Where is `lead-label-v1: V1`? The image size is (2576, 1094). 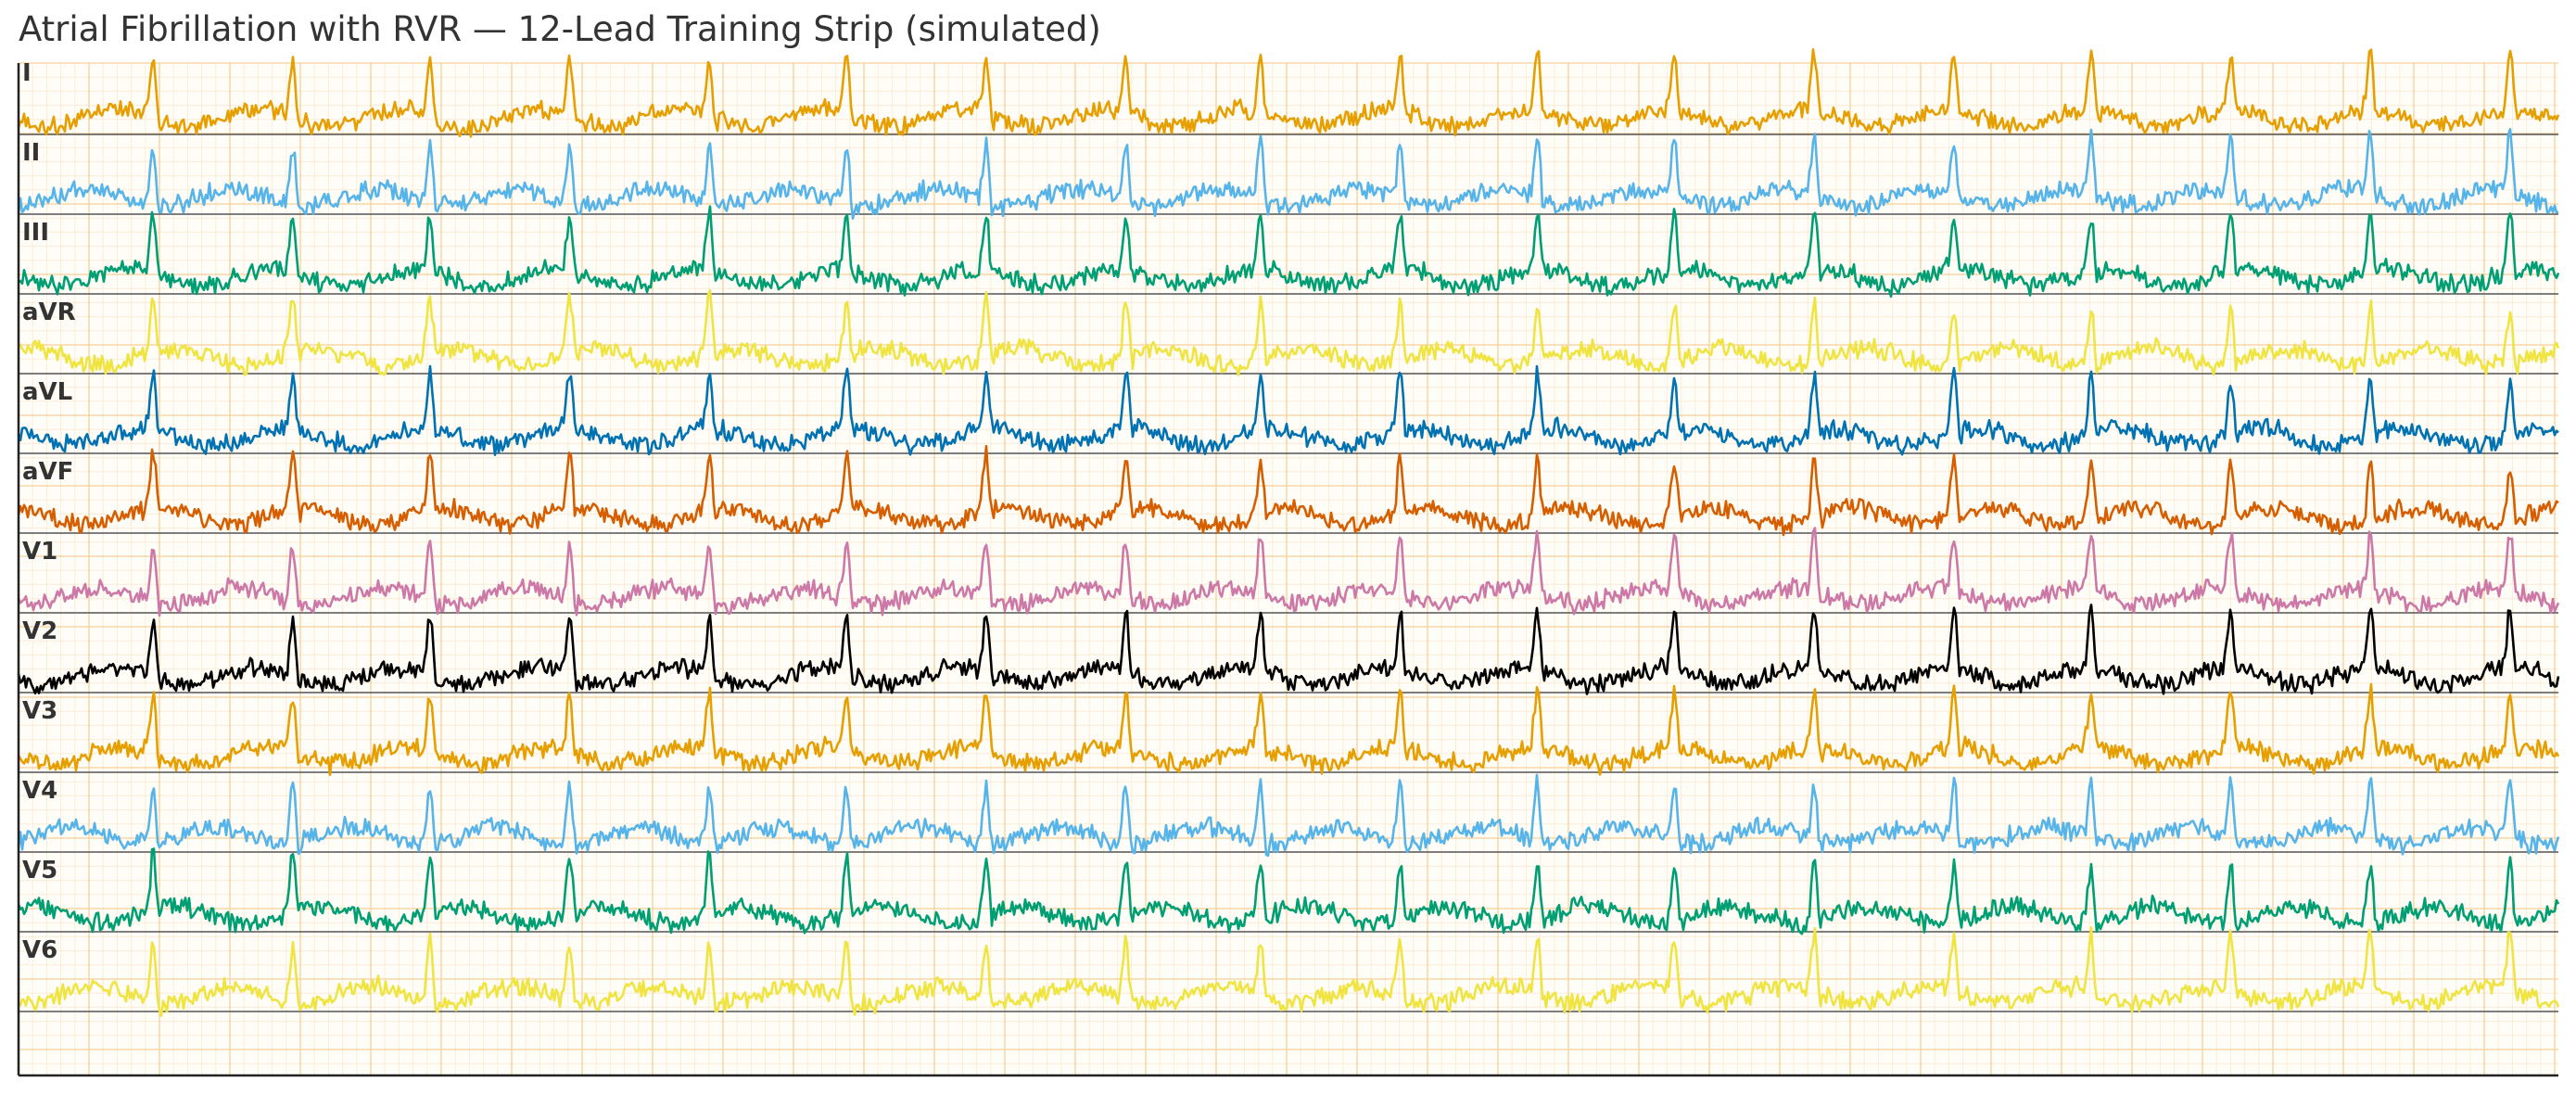 lead-label-v1: V1 is located at coordinates (39, 552).